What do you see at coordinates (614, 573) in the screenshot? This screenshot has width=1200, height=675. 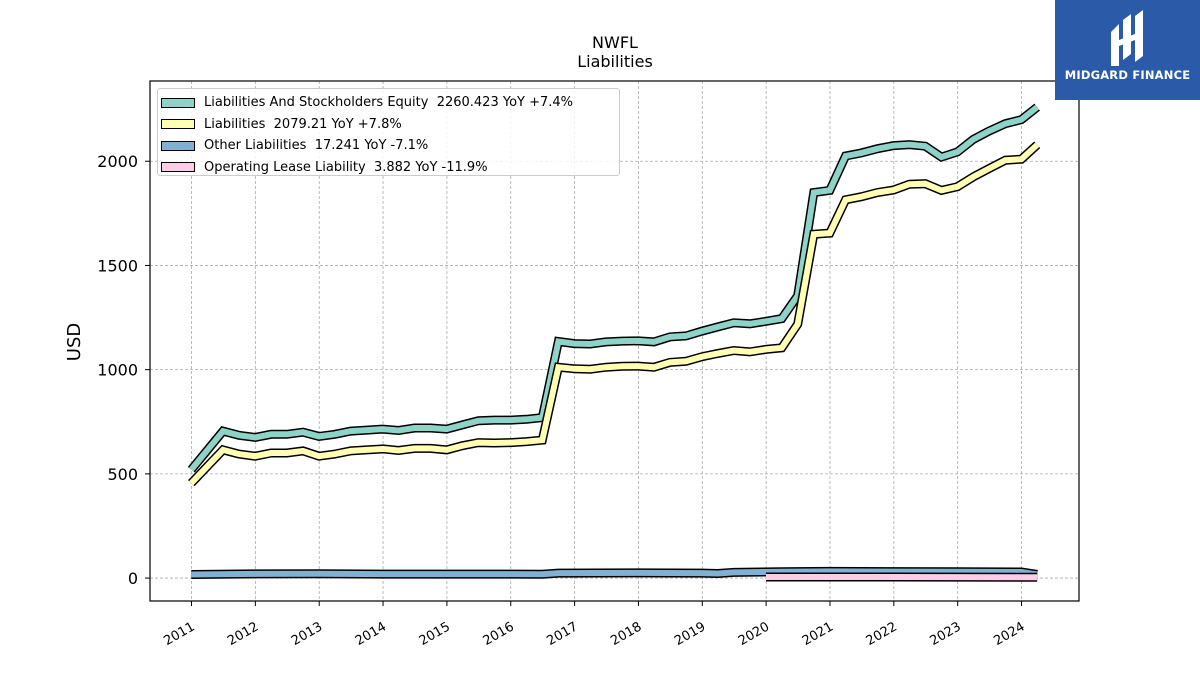 I see `series-line` at bounding box center [614, 573].